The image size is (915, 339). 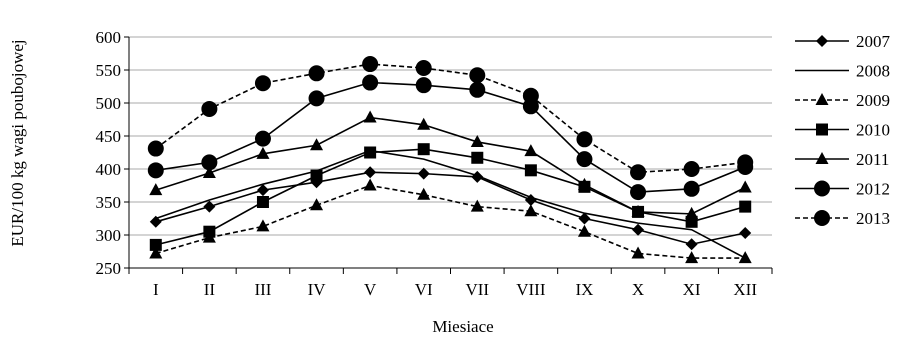 What do you see at coordinates (156, 289) in the screenshot?
I see `x-tick-label: I` at bounding box center [156, 289].